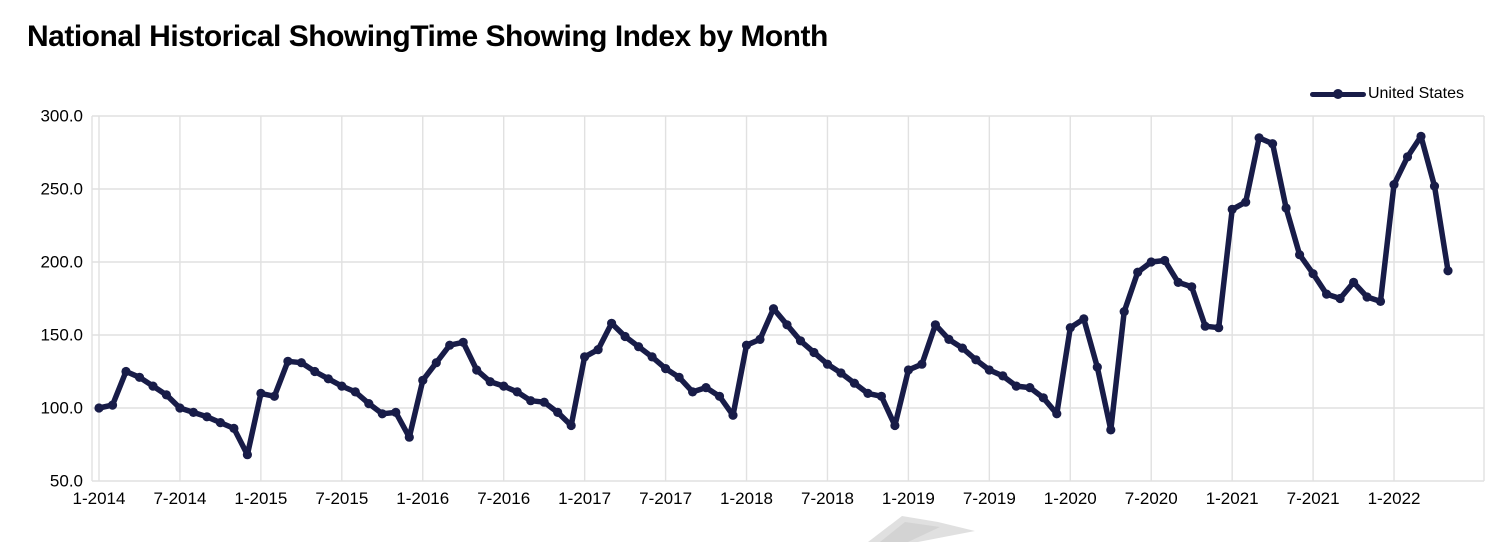 The height and width of the screenshot is (542, 1492). Describe the element at coordinates (61, 408) in the screenshot. I see `y-axis-tick-label: 100.0` at that location.